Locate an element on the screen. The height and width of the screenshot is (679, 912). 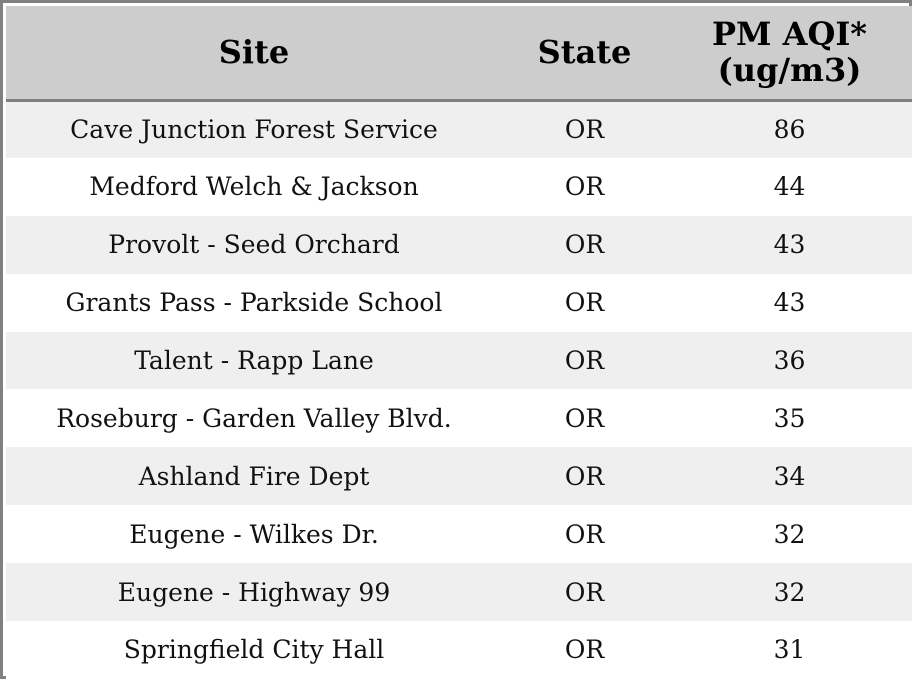
cell-aqi: 36 is located at coordinates (789, 360).